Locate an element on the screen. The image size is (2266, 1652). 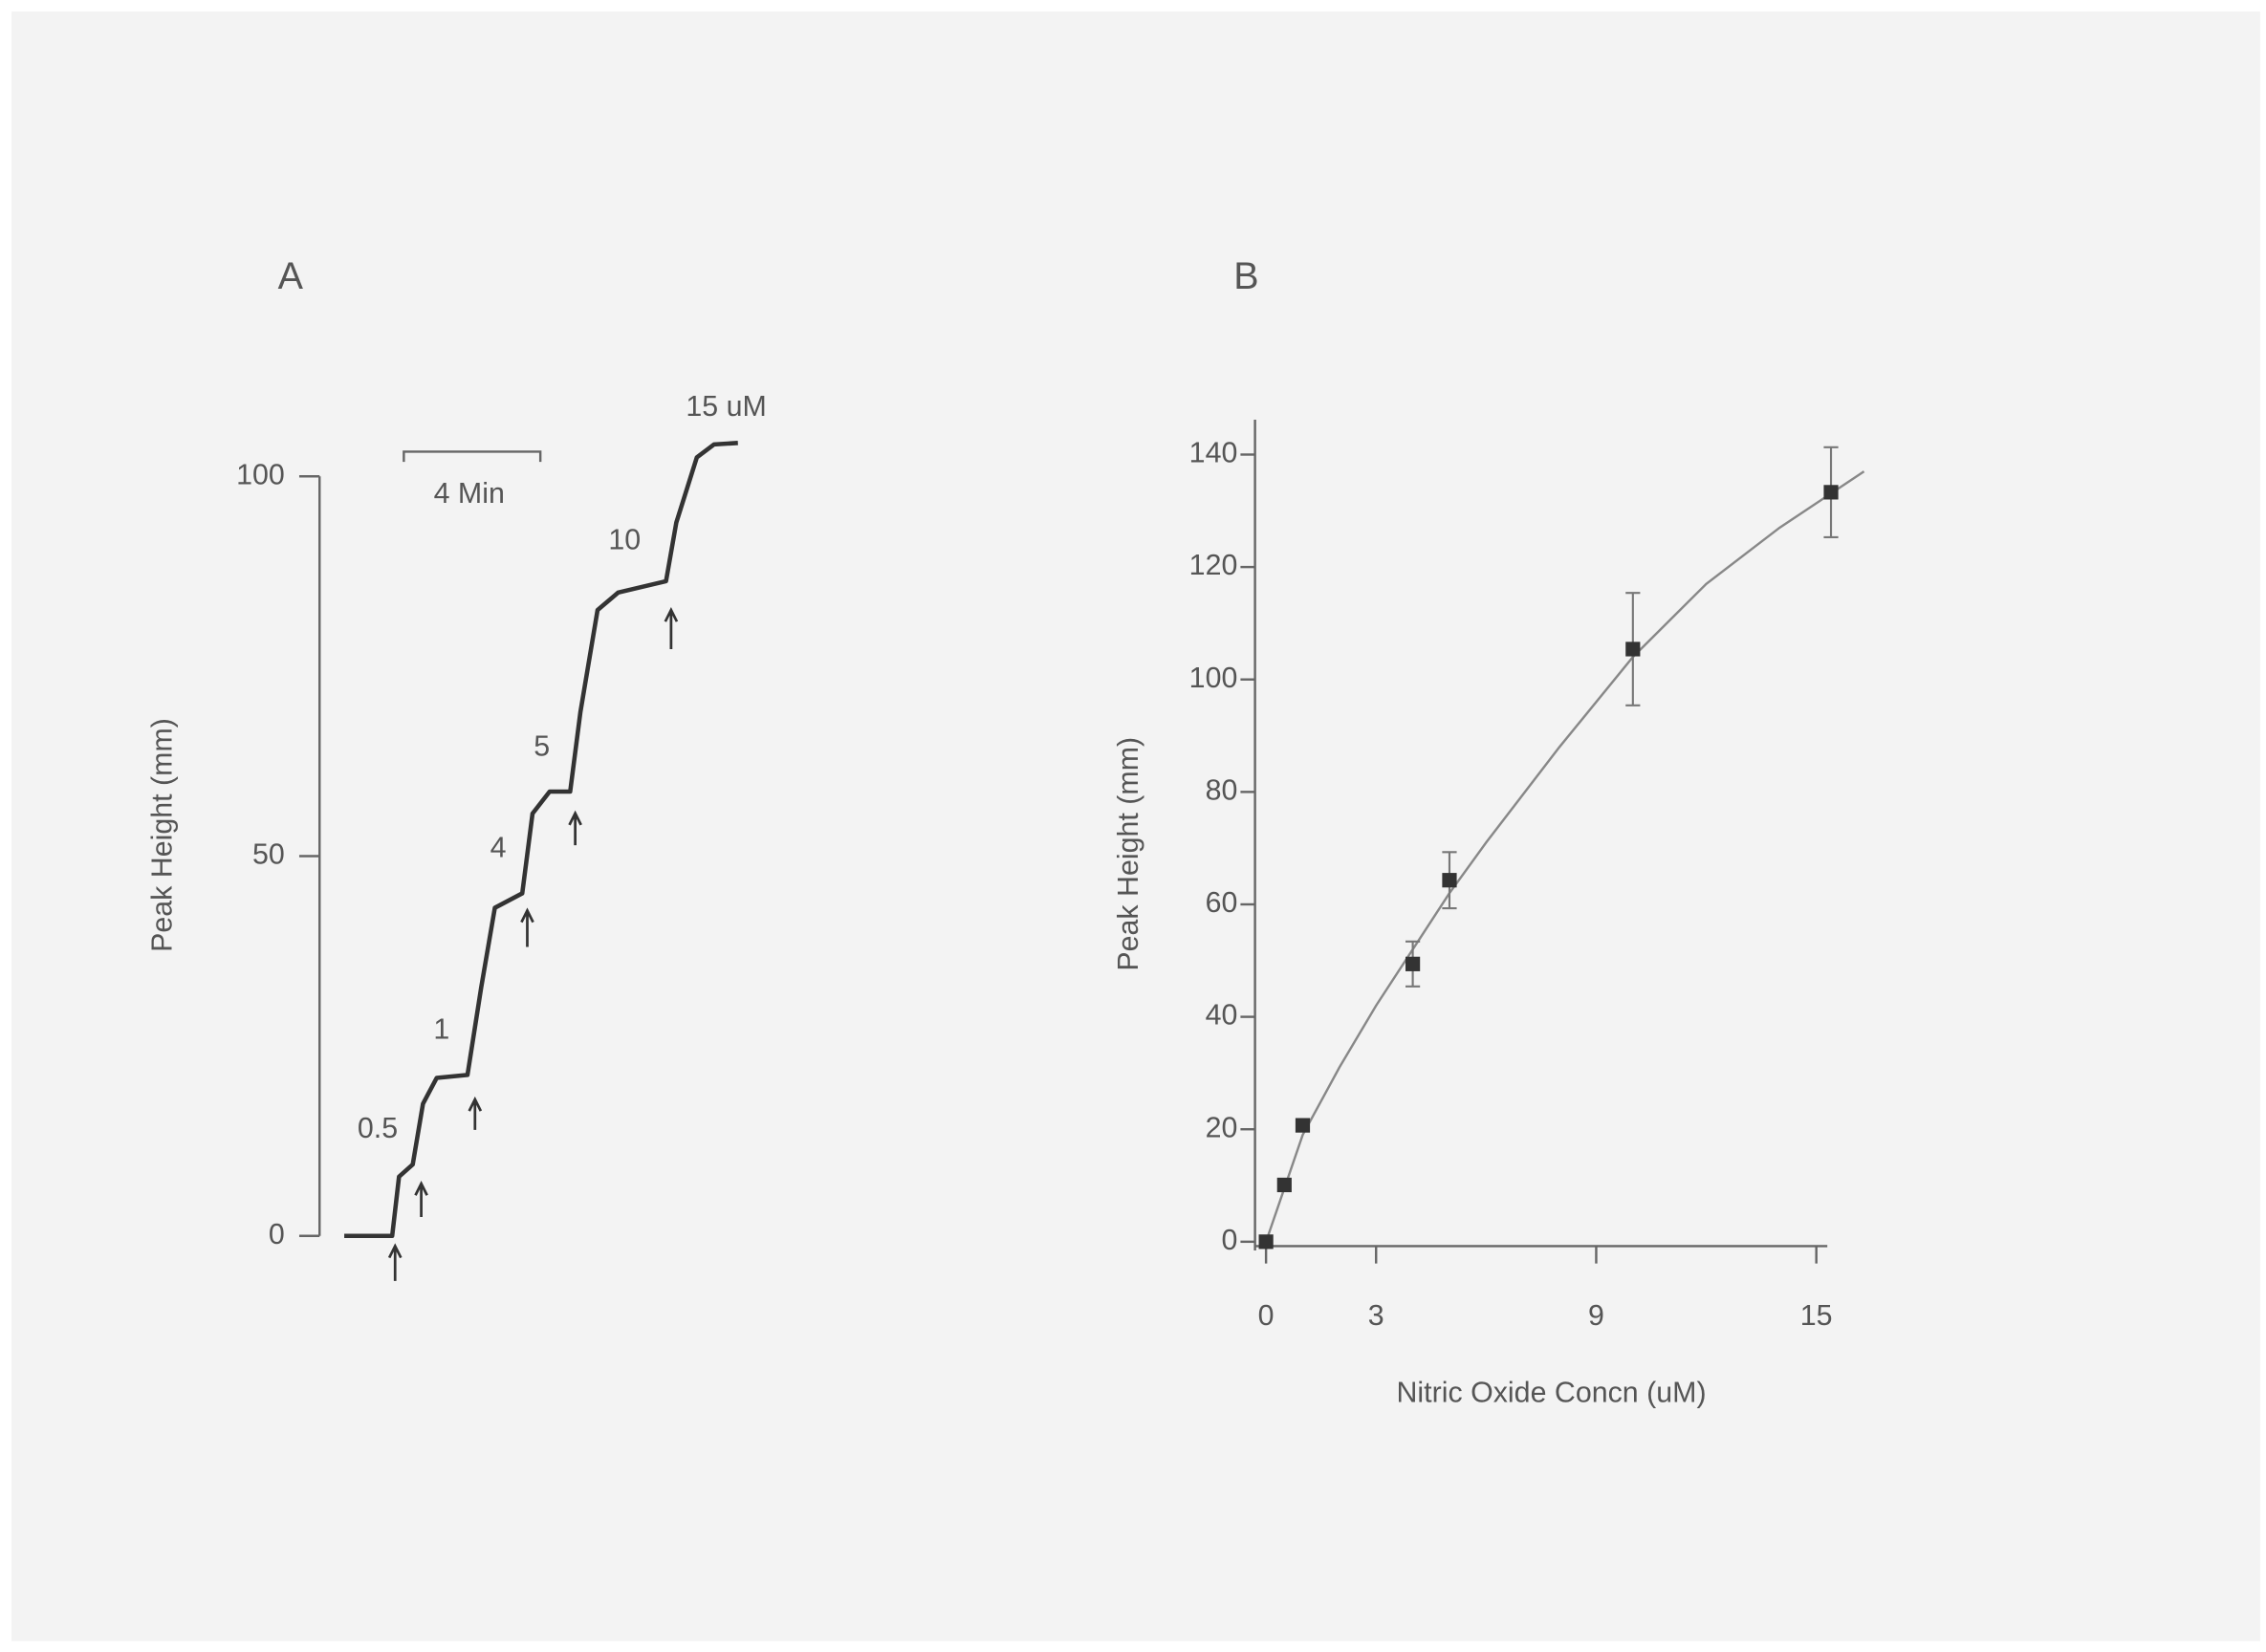
scale-bar is located at coordinates (472, 456).